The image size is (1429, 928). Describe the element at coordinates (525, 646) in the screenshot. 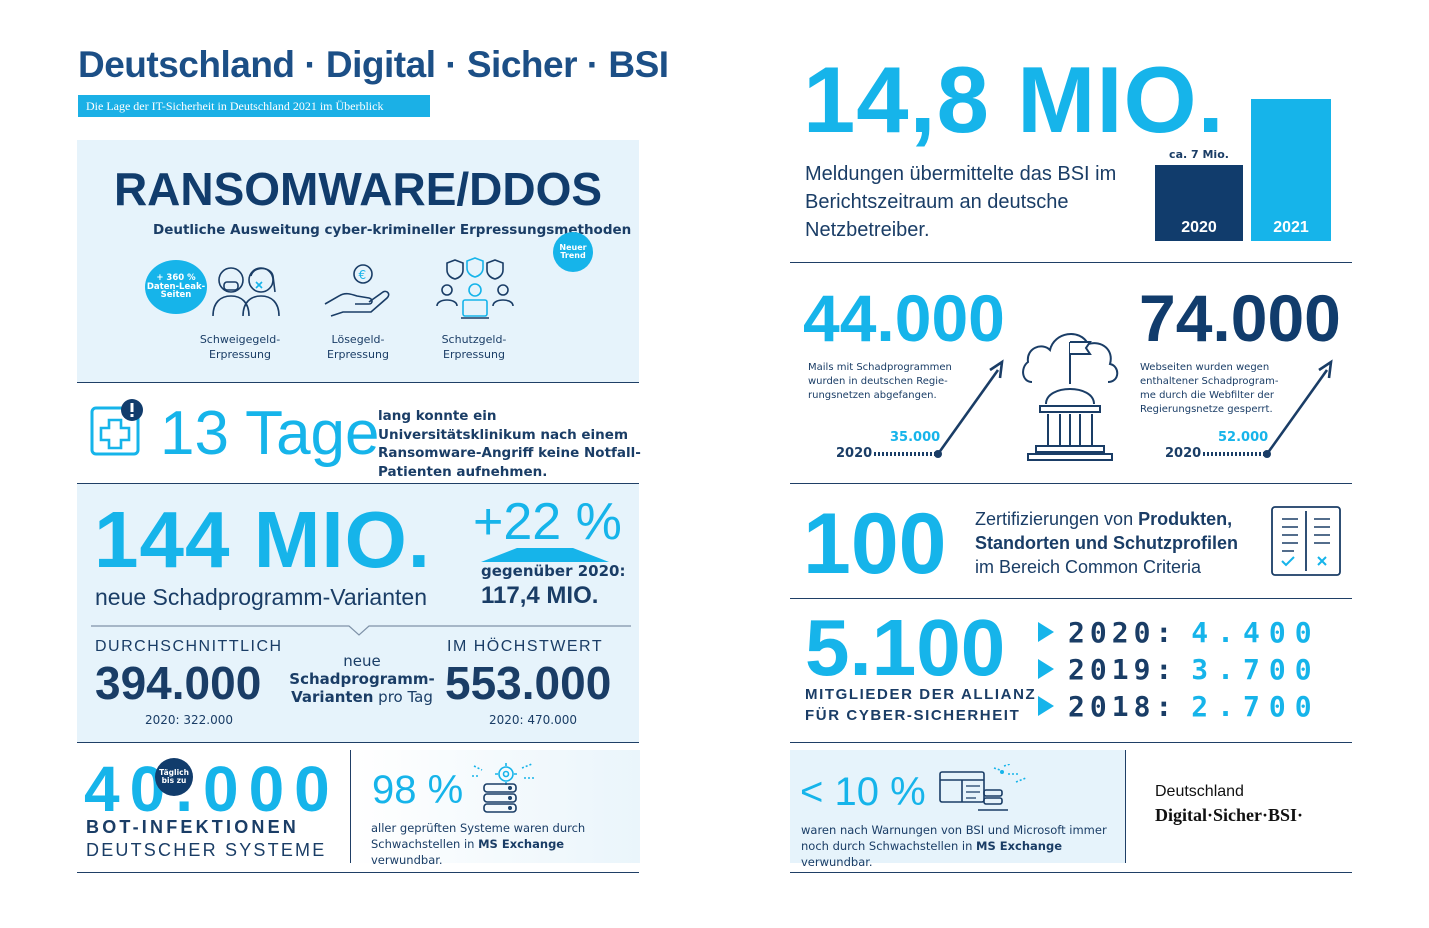

I see `peak-label: IM HÖCHSTWERT` at that location.